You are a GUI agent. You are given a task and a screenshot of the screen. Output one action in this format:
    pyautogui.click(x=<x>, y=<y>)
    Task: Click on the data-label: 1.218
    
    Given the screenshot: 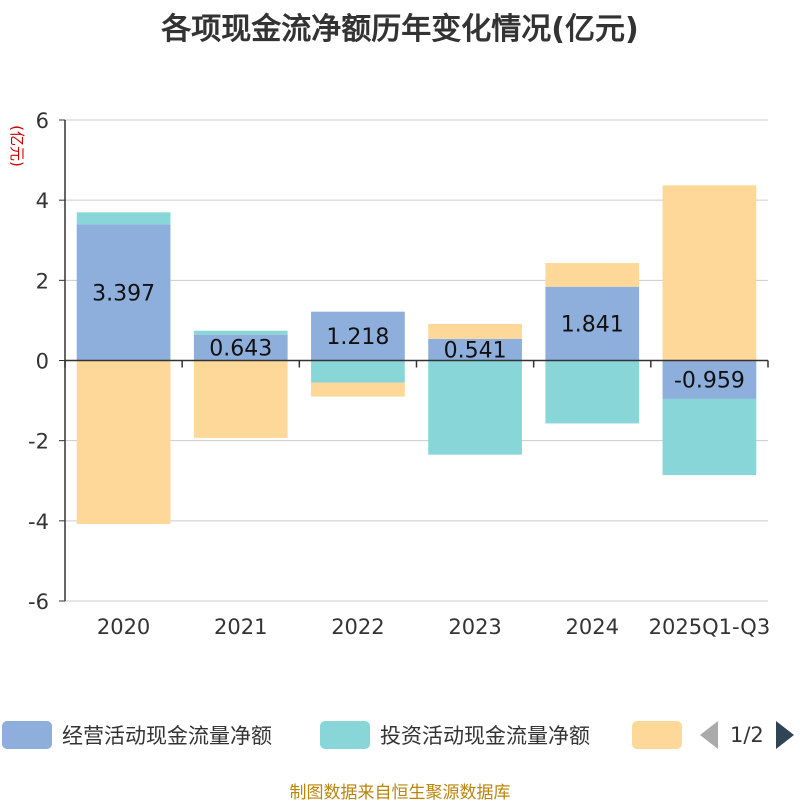 What is the action you would take?
    pyautogui.click(x=357, y=337)
    